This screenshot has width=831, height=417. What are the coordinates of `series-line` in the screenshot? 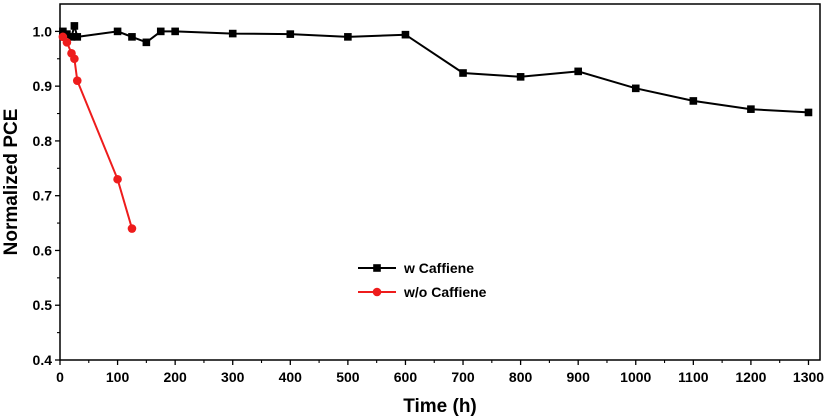 It's located at (97, 132).